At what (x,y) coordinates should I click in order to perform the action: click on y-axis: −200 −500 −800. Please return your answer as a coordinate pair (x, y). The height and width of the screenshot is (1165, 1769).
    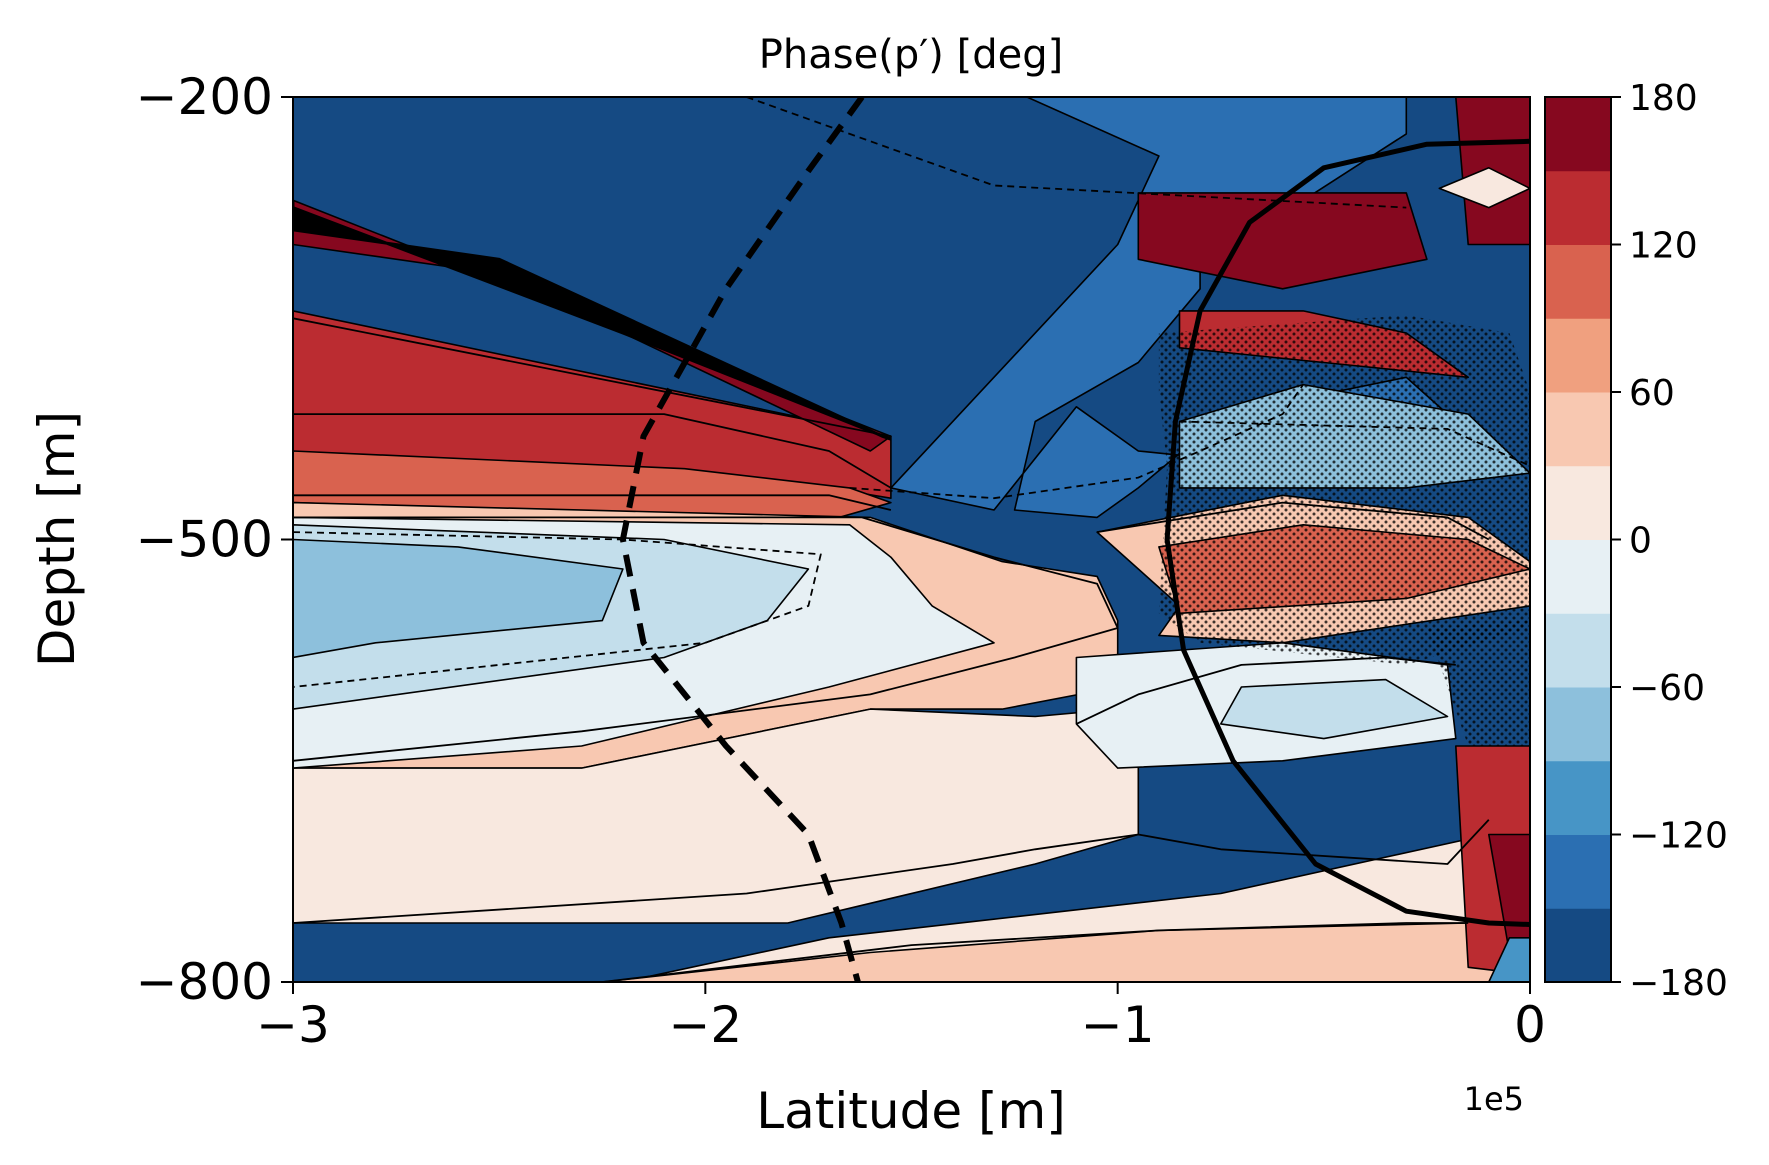
    Looking at the image, I should click on (214, 539).